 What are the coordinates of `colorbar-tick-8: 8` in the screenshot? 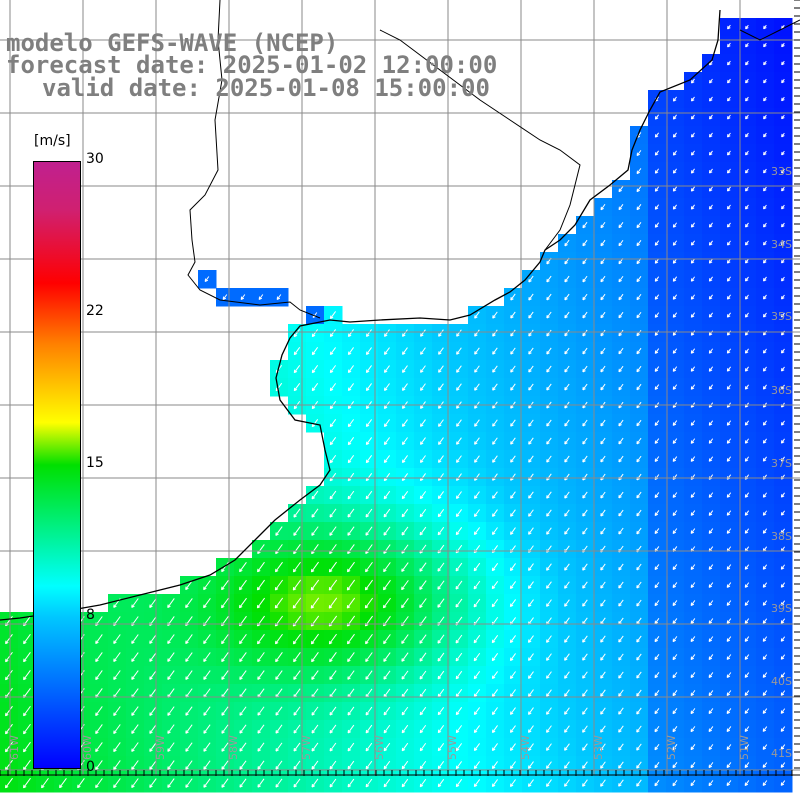 It's located at (90, 615).